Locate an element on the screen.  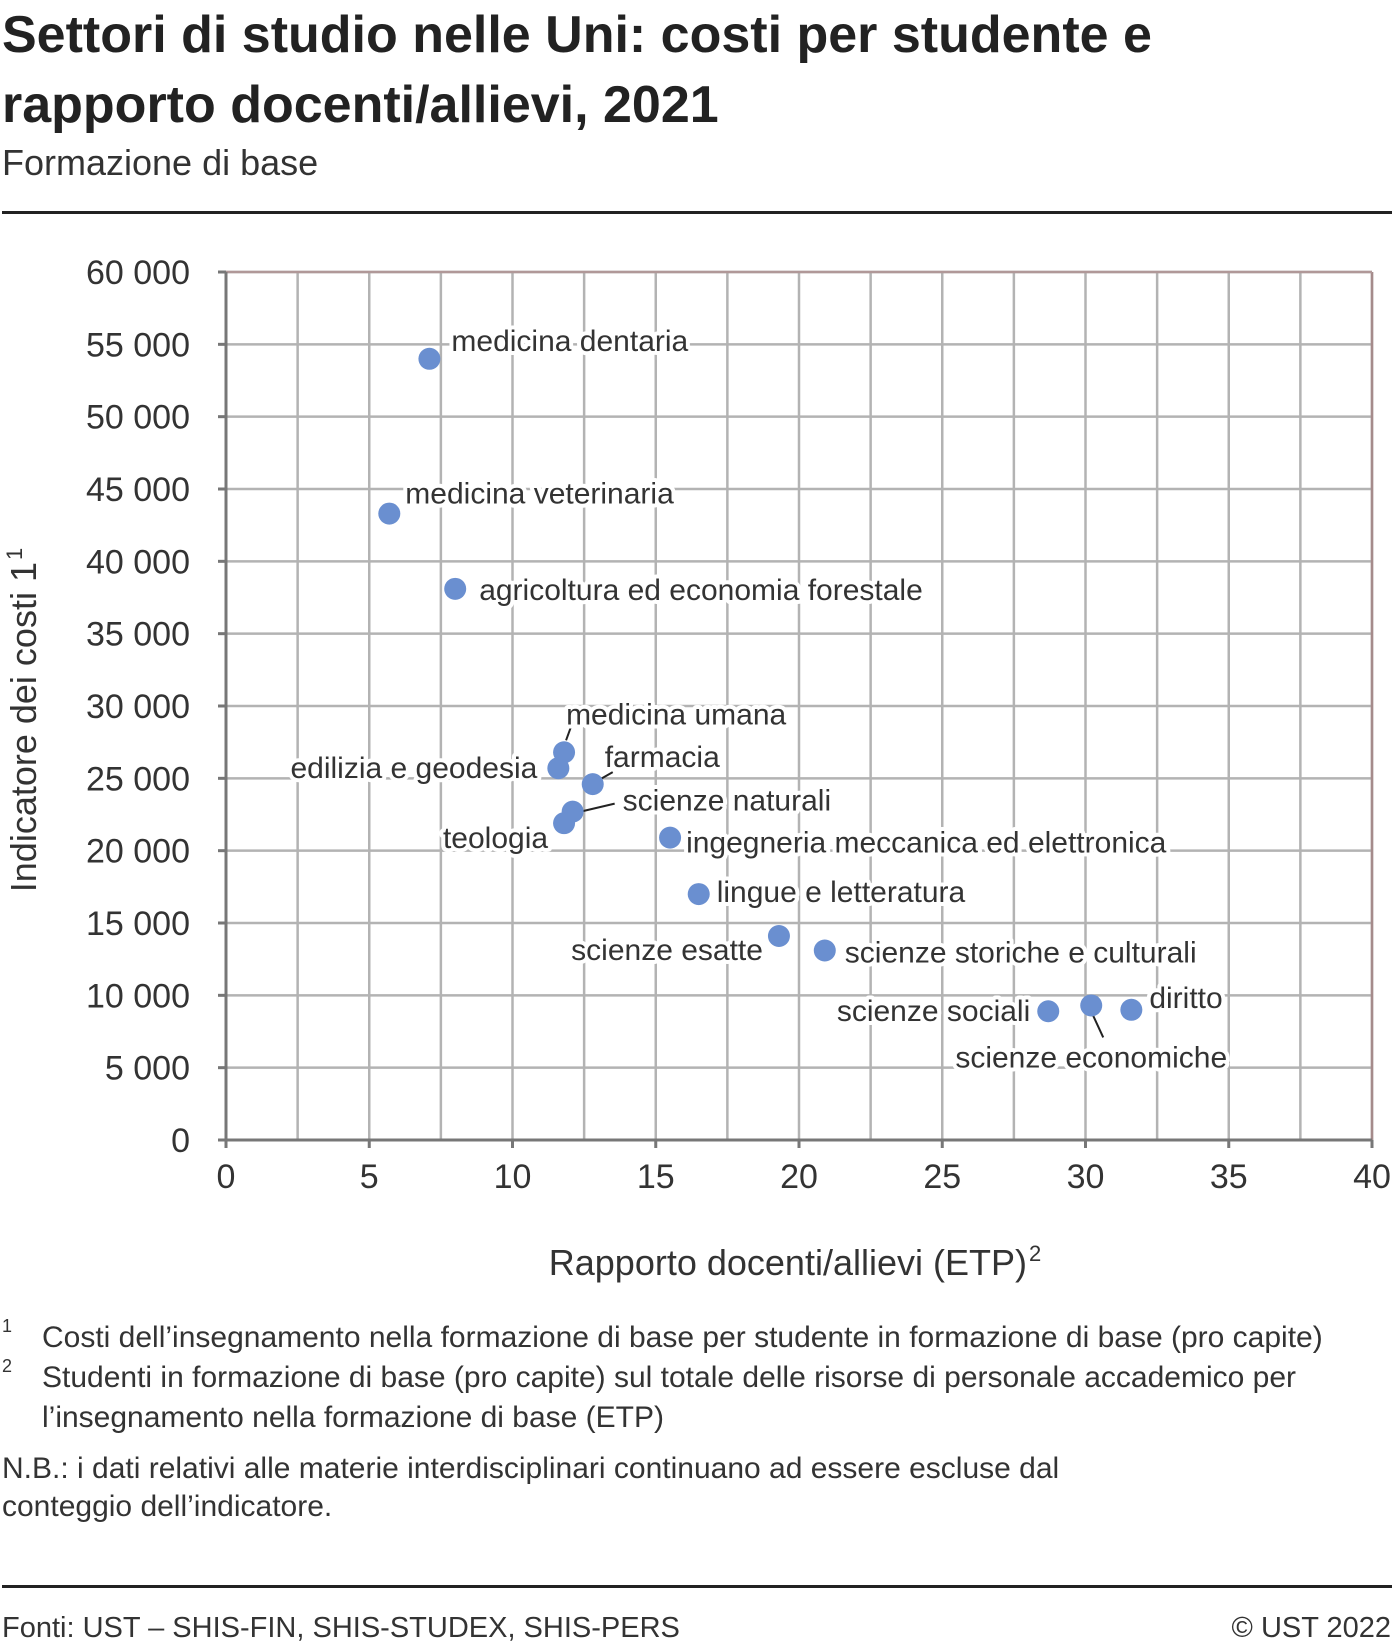
point-label: lingue e letteratura is located at coordinates (841, 892).